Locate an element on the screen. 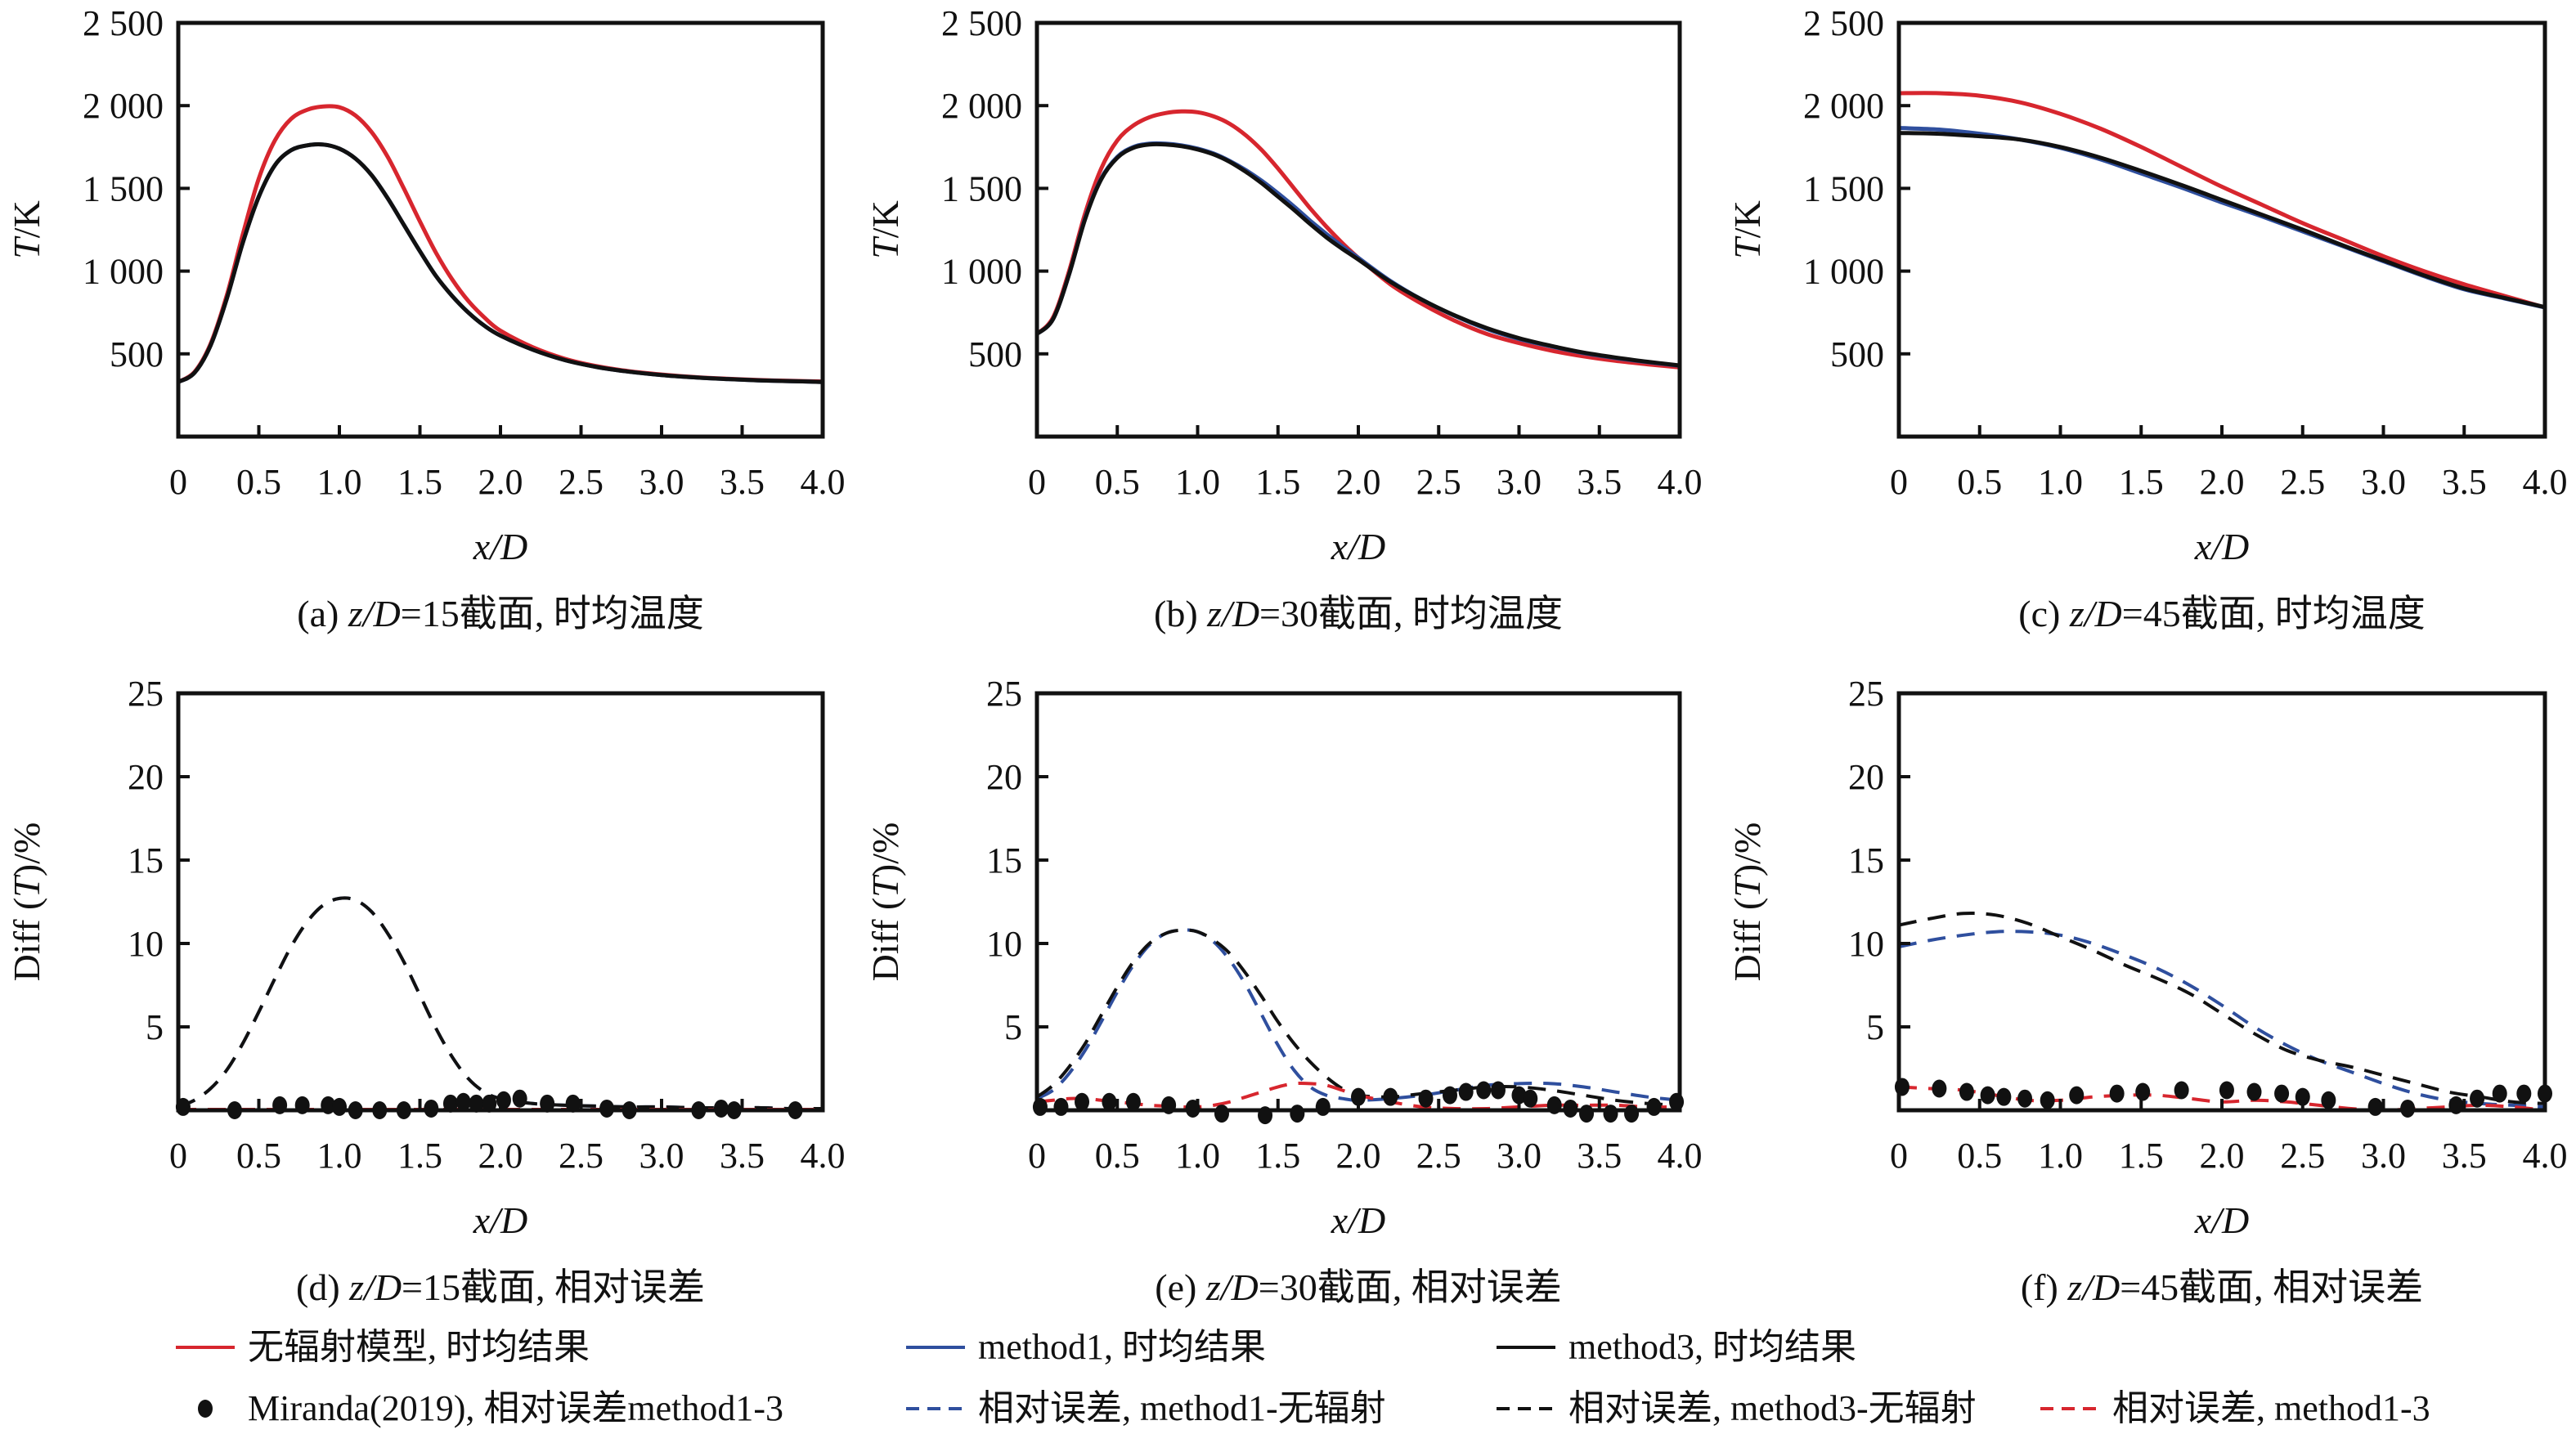 The width and height of the screenshot is (2576, 1452). y-tick-label: 15 is located at coordinates (1866, 860).